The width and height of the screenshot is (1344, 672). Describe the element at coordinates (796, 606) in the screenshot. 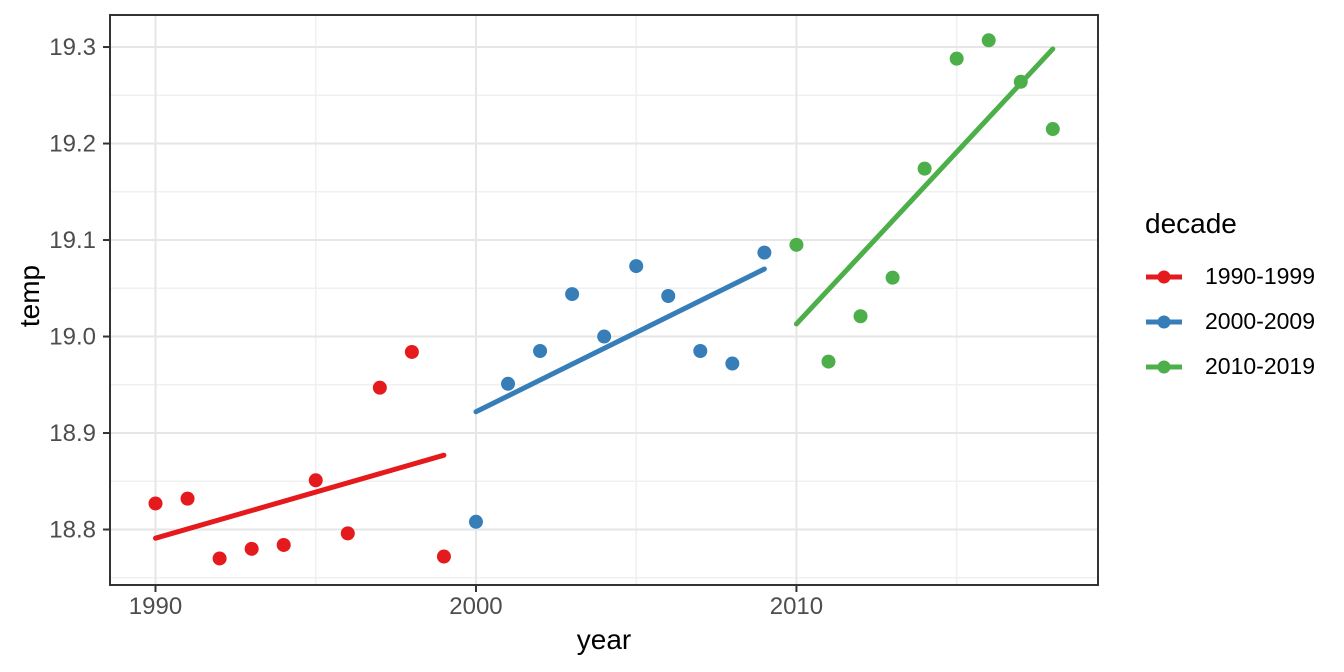

I see `x-tick-label: 2010` at that location.